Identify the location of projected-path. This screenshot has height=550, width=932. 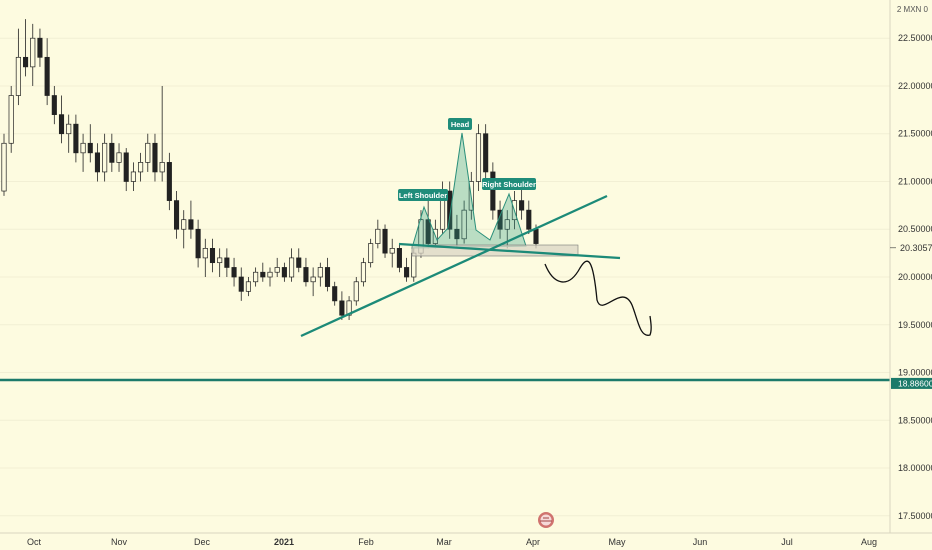
(598, 298).